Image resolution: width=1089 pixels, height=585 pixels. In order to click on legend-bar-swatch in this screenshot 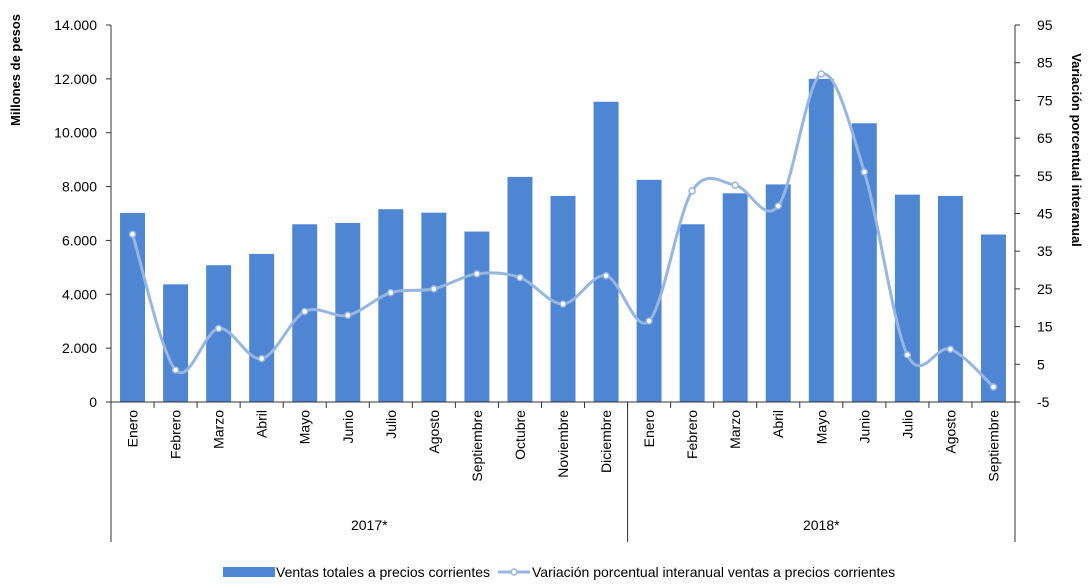, I will do `click(249, 572)`.